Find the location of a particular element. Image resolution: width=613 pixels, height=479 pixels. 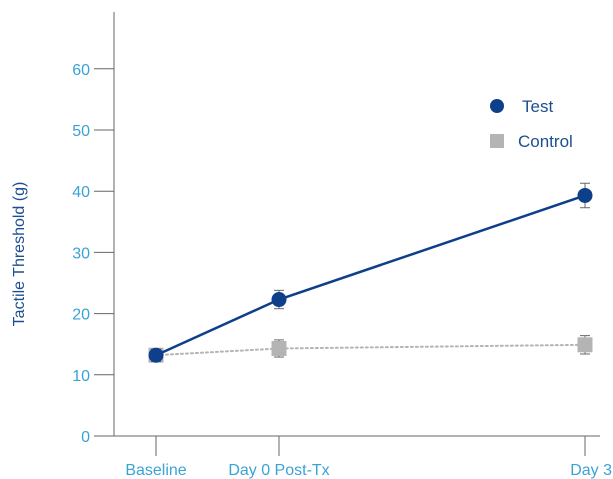

legend-label-control: Control is located at coordinates (545, 141).